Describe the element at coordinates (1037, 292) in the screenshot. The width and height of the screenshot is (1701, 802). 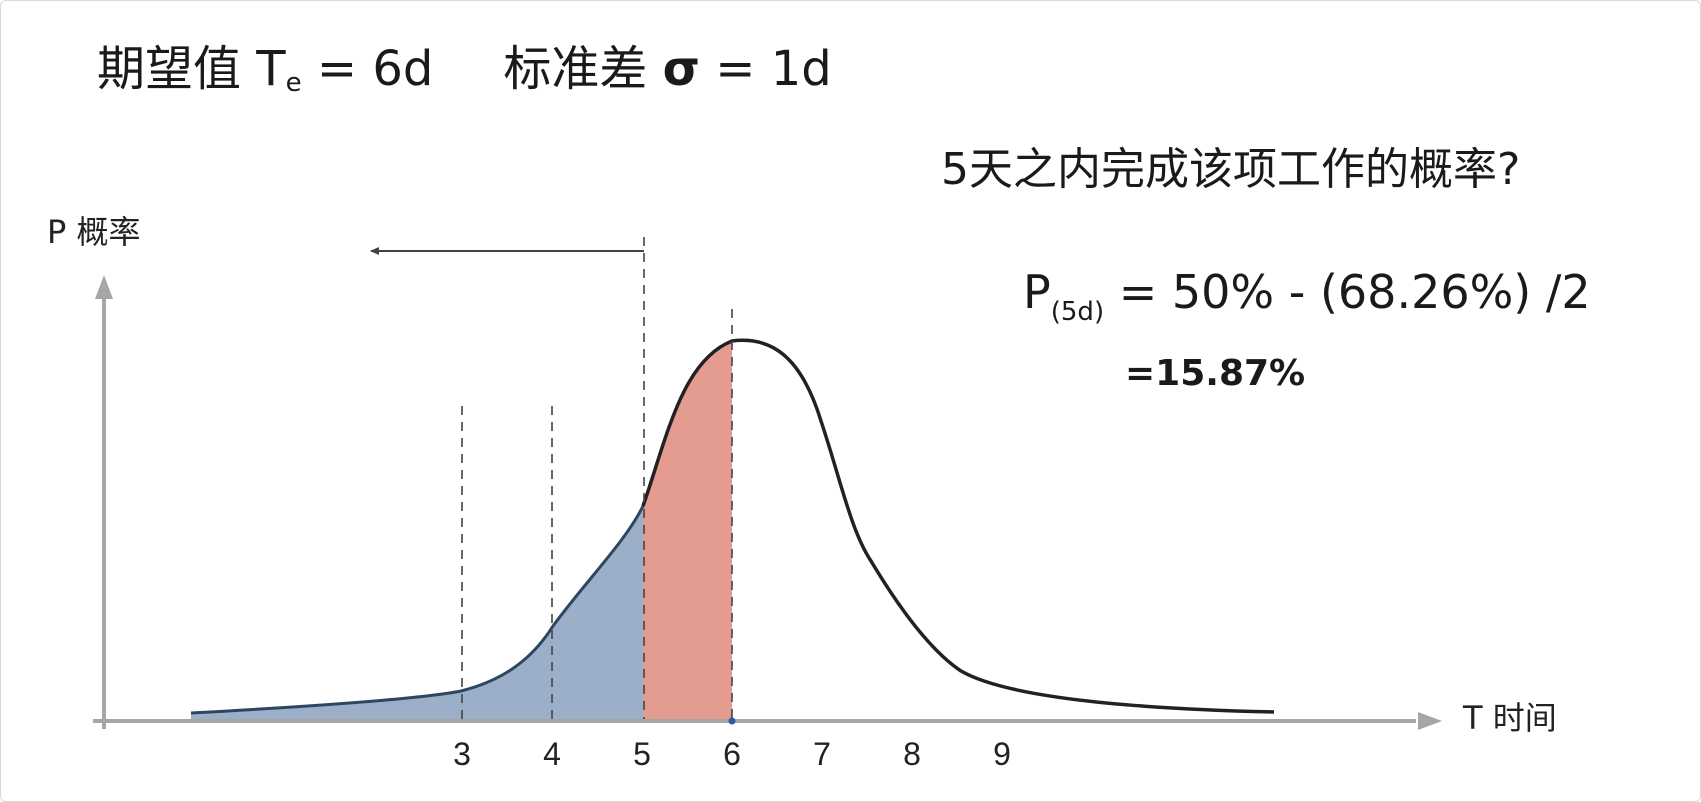
I see `formula-lead: P` at that location.